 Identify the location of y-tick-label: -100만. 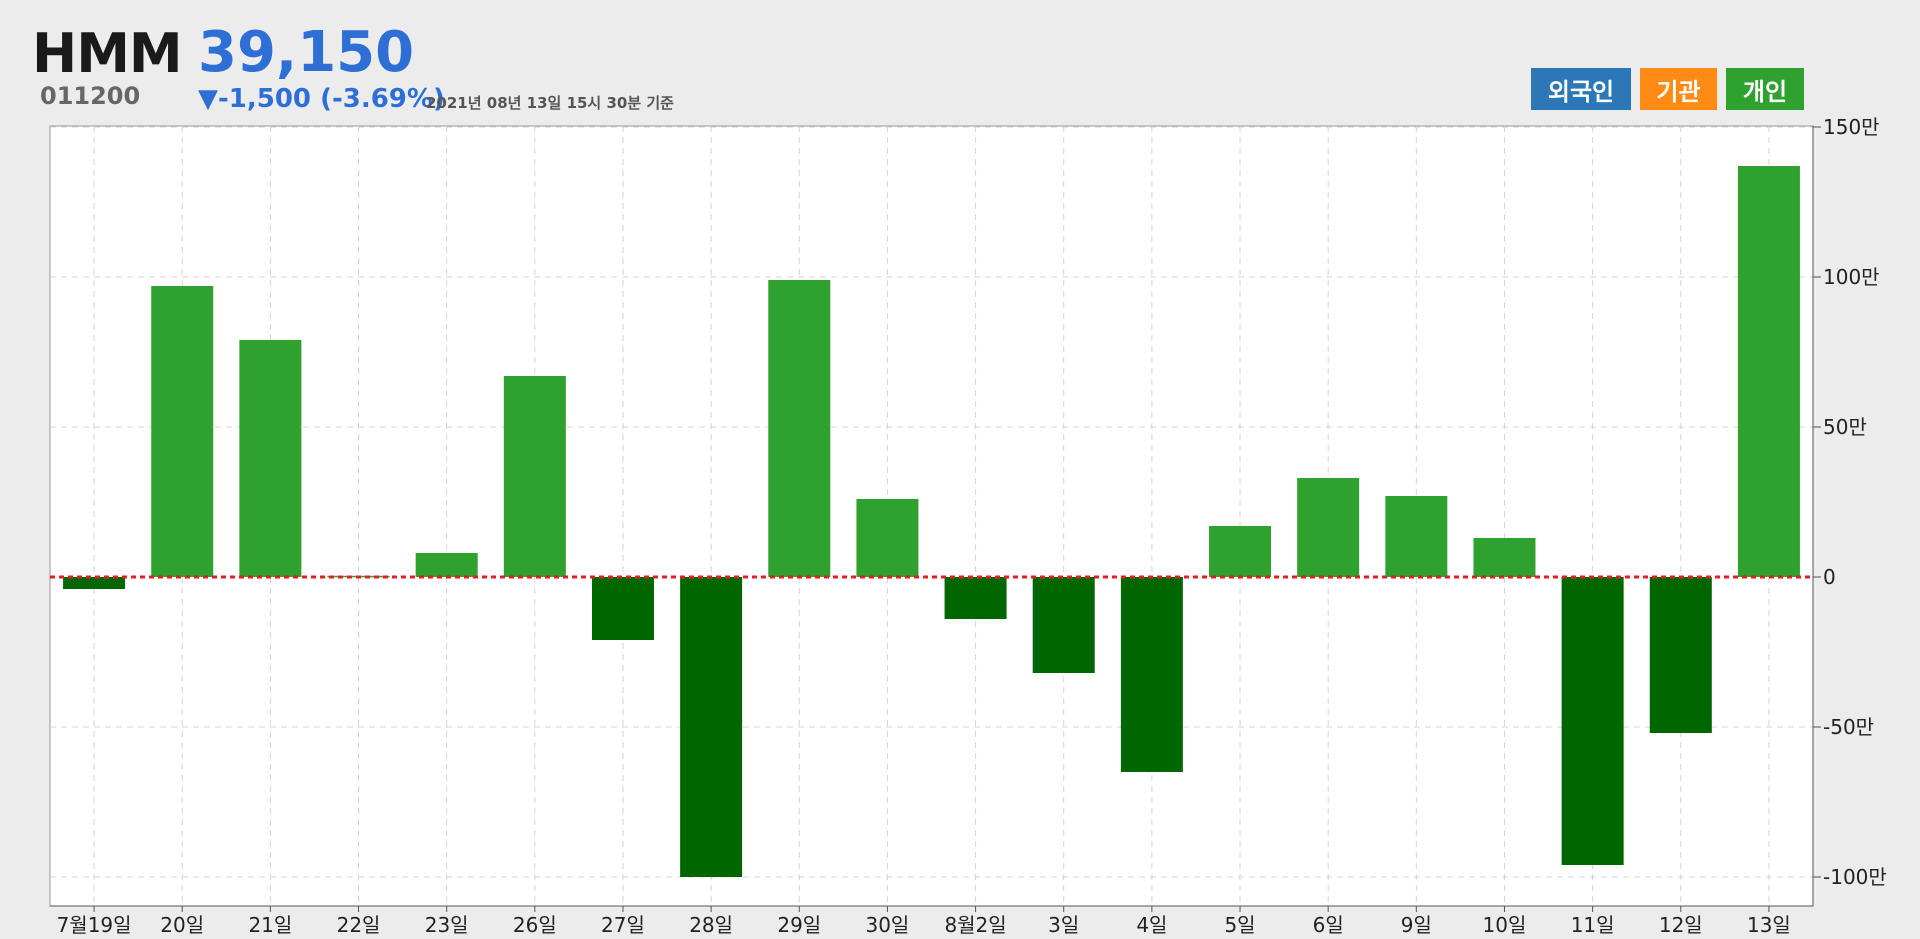
(1855, 877).